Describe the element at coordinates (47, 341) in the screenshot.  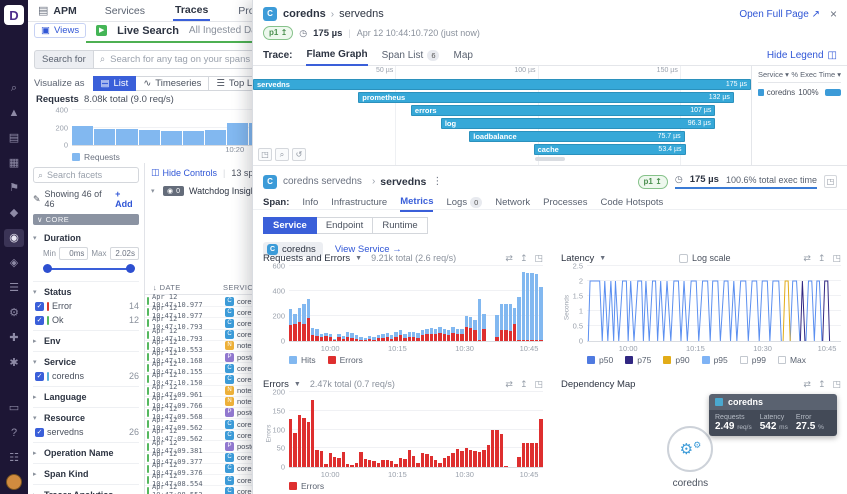
I see `facet-group-env: ▸ Env` at that location.